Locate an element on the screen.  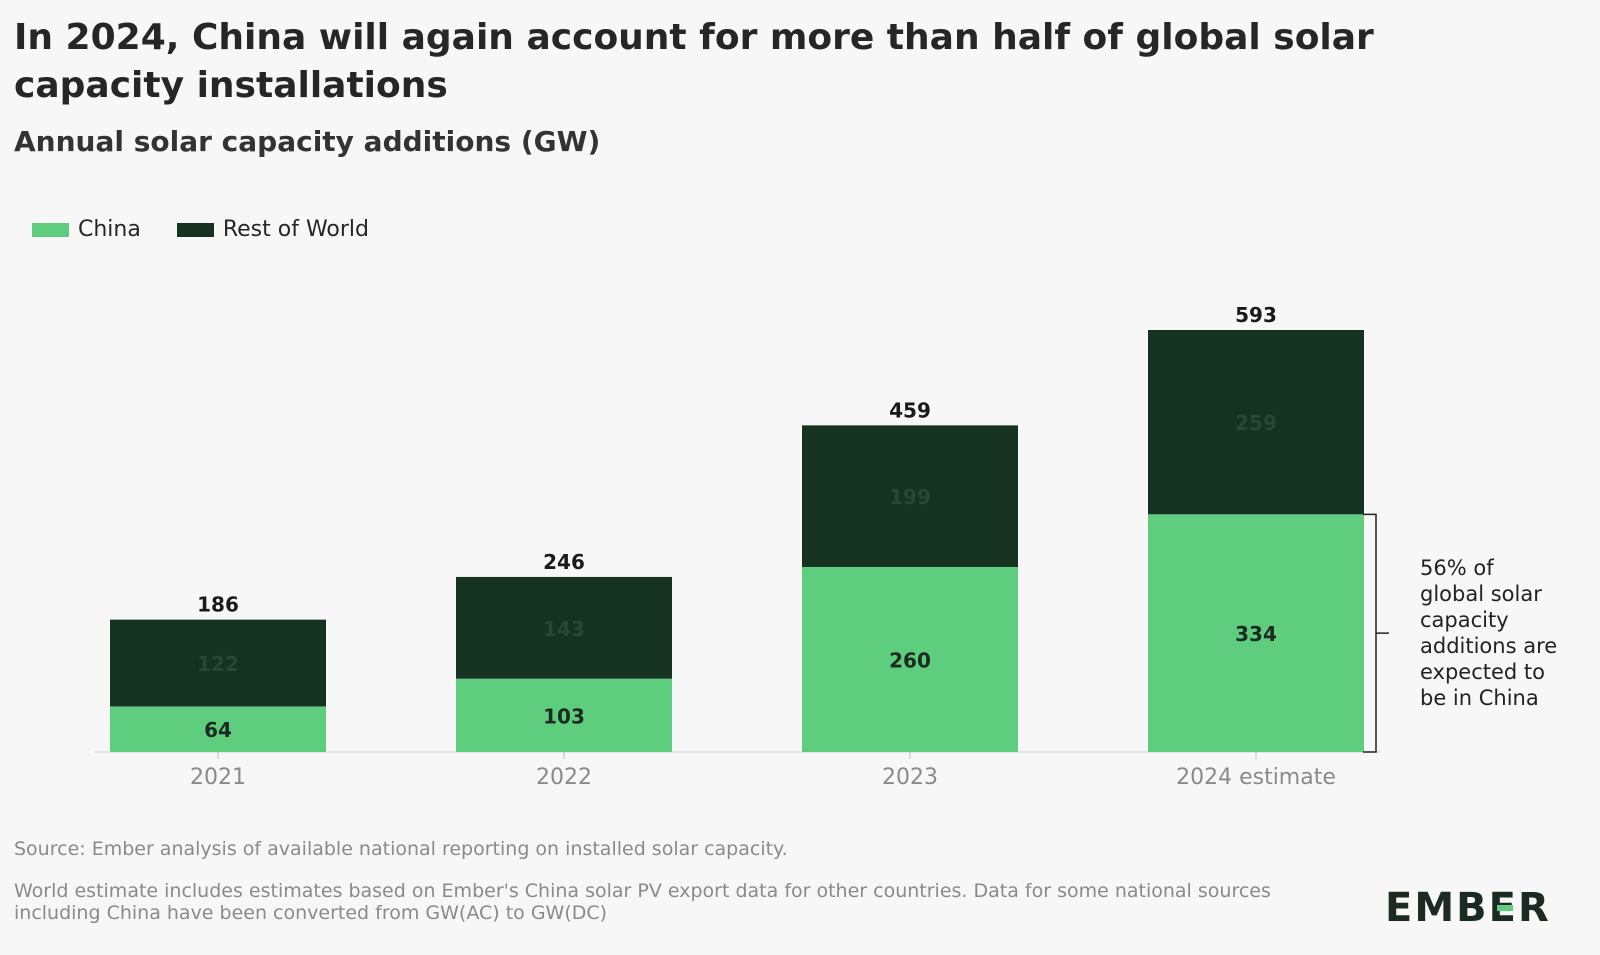
total-label-3: 593 is located at coordinates (1256, 315).